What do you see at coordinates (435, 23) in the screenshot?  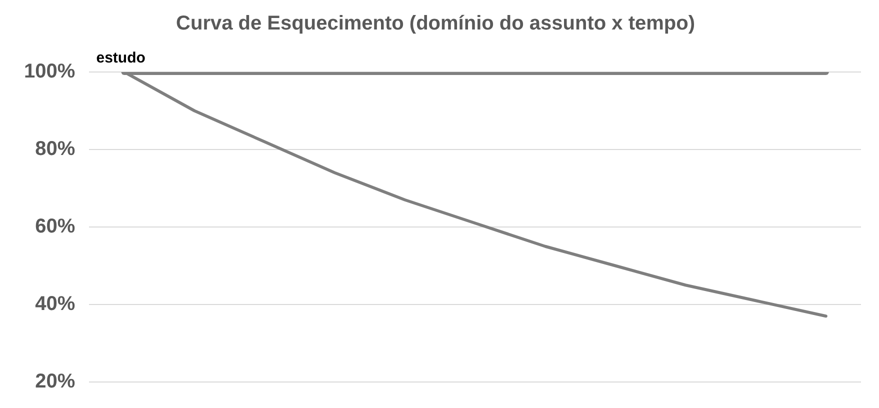 I see `chart-title: Curva de Esquecimento (domínio do assunto x tempo)` at bounding box center [435, 23].